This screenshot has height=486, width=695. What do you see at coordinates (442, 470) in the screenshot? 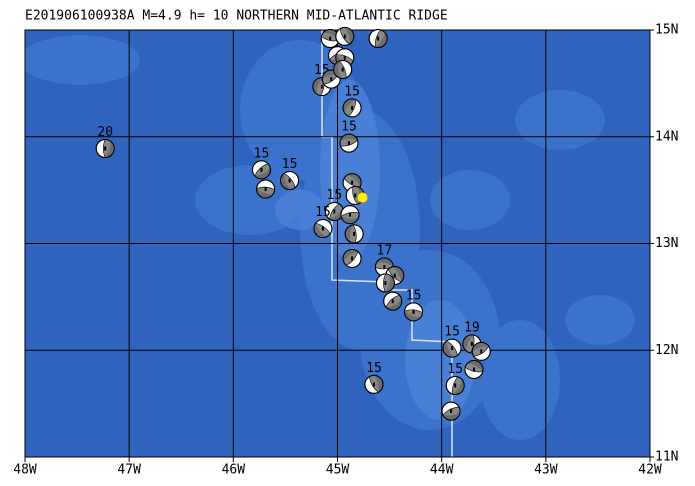
I see `x-tick-label: 44W` at bounding box center [442, 470].